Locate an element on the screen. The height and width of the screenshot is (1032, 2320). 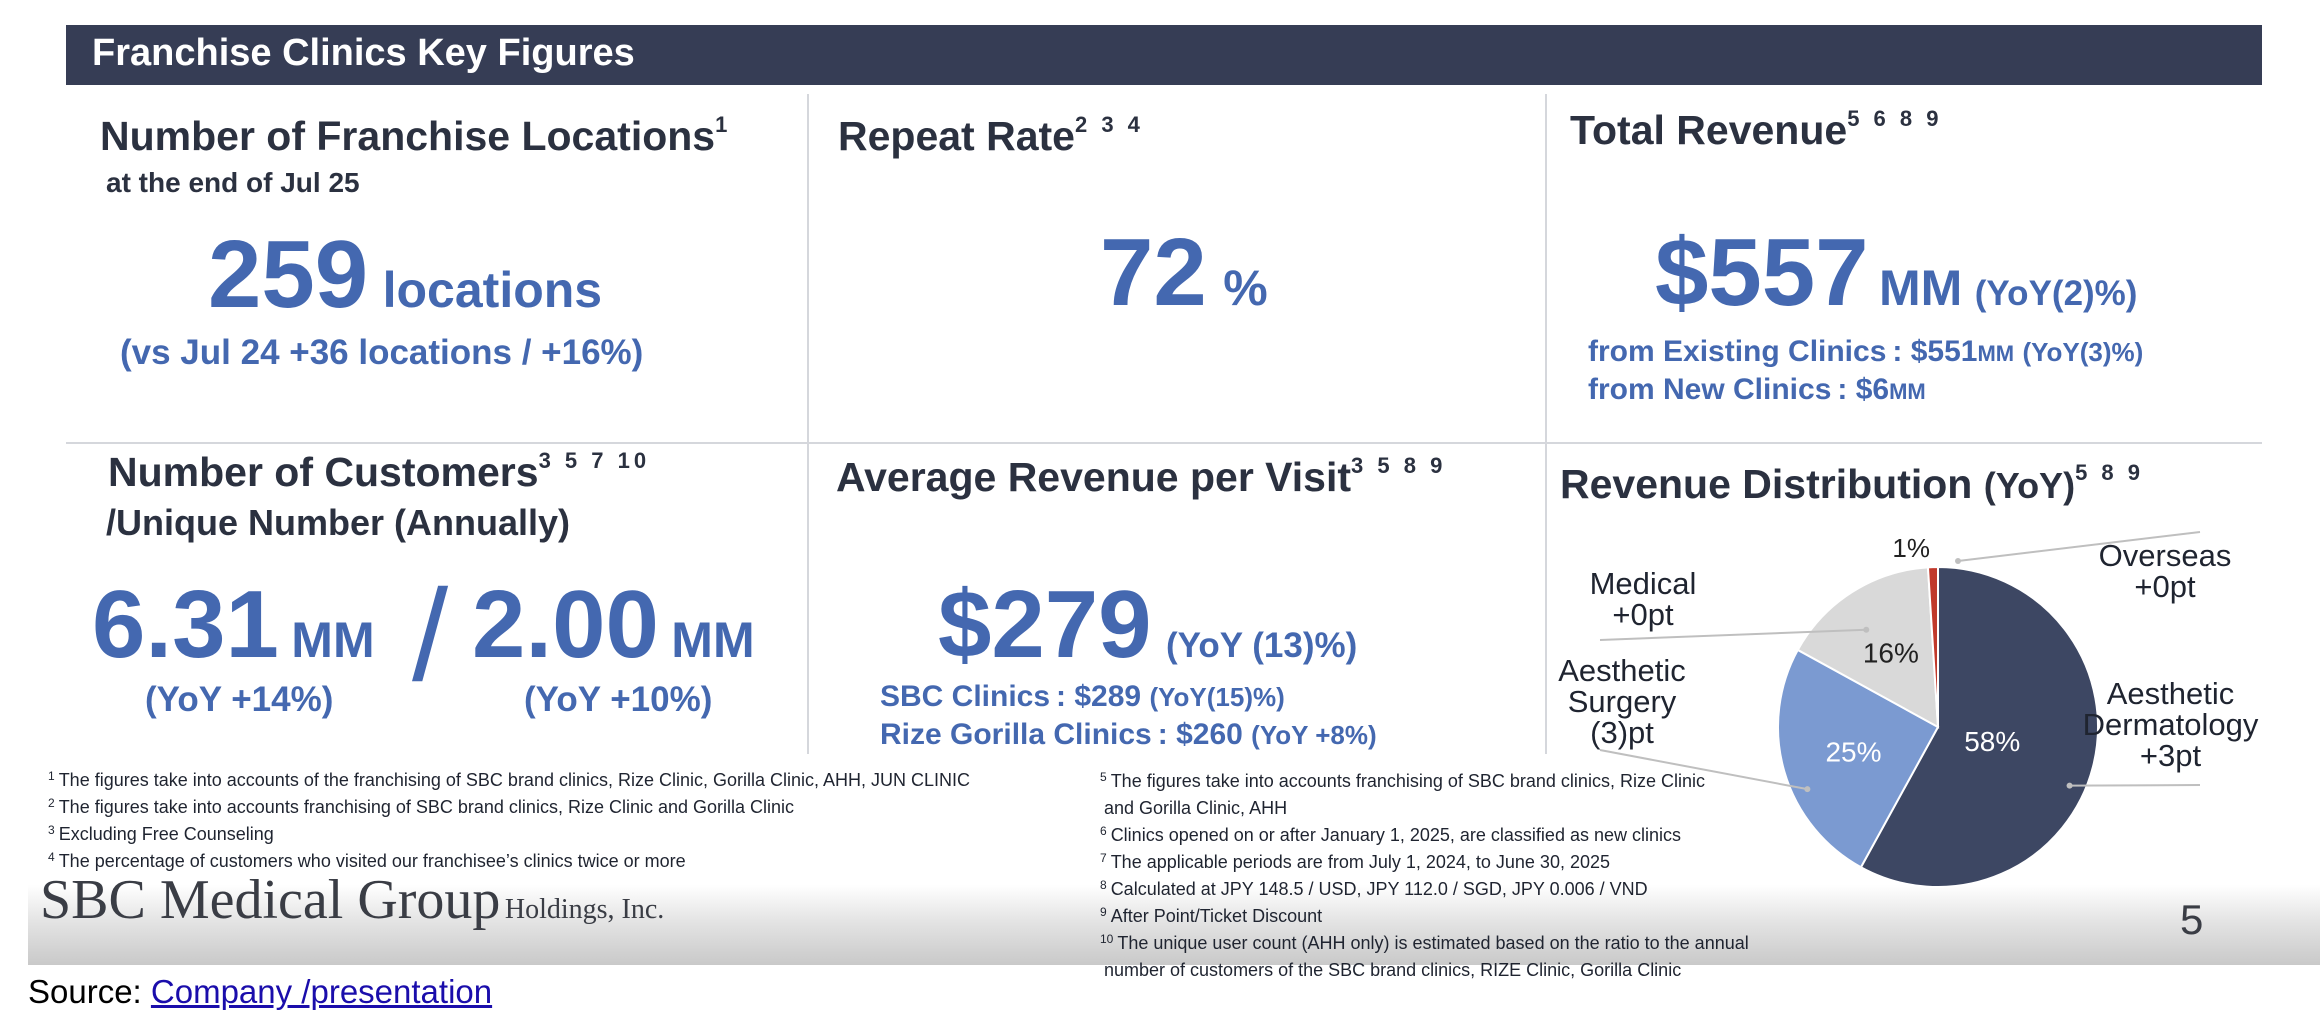
pie-label-medical-name: Medical is located at coordinates (1643, 583).